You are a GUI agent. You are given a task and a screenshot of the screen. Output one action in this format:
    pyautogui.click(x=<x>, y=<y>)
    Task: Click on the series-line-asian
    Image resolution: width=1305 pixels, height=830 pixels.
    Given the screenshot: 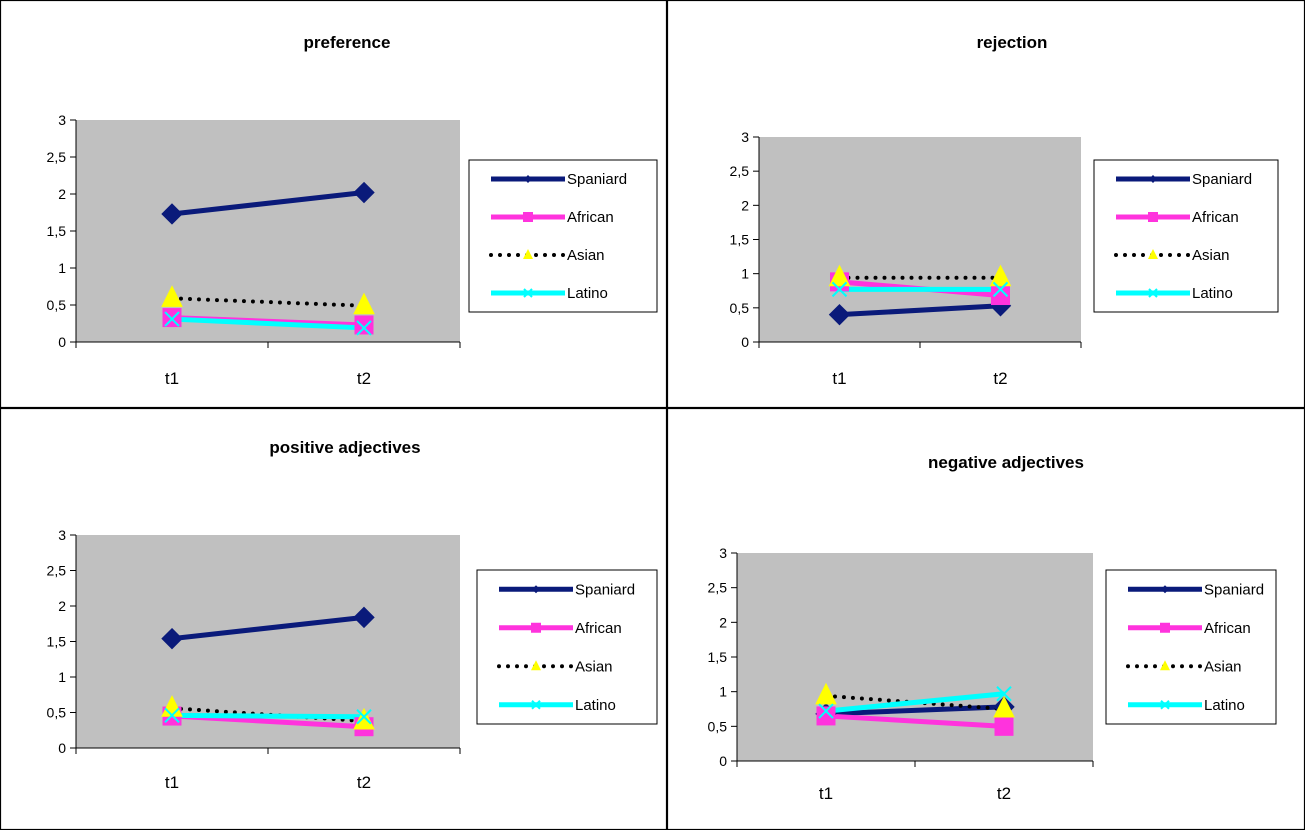 What is the action you would take?
    pyautogui.click(x=268, y=302)
    